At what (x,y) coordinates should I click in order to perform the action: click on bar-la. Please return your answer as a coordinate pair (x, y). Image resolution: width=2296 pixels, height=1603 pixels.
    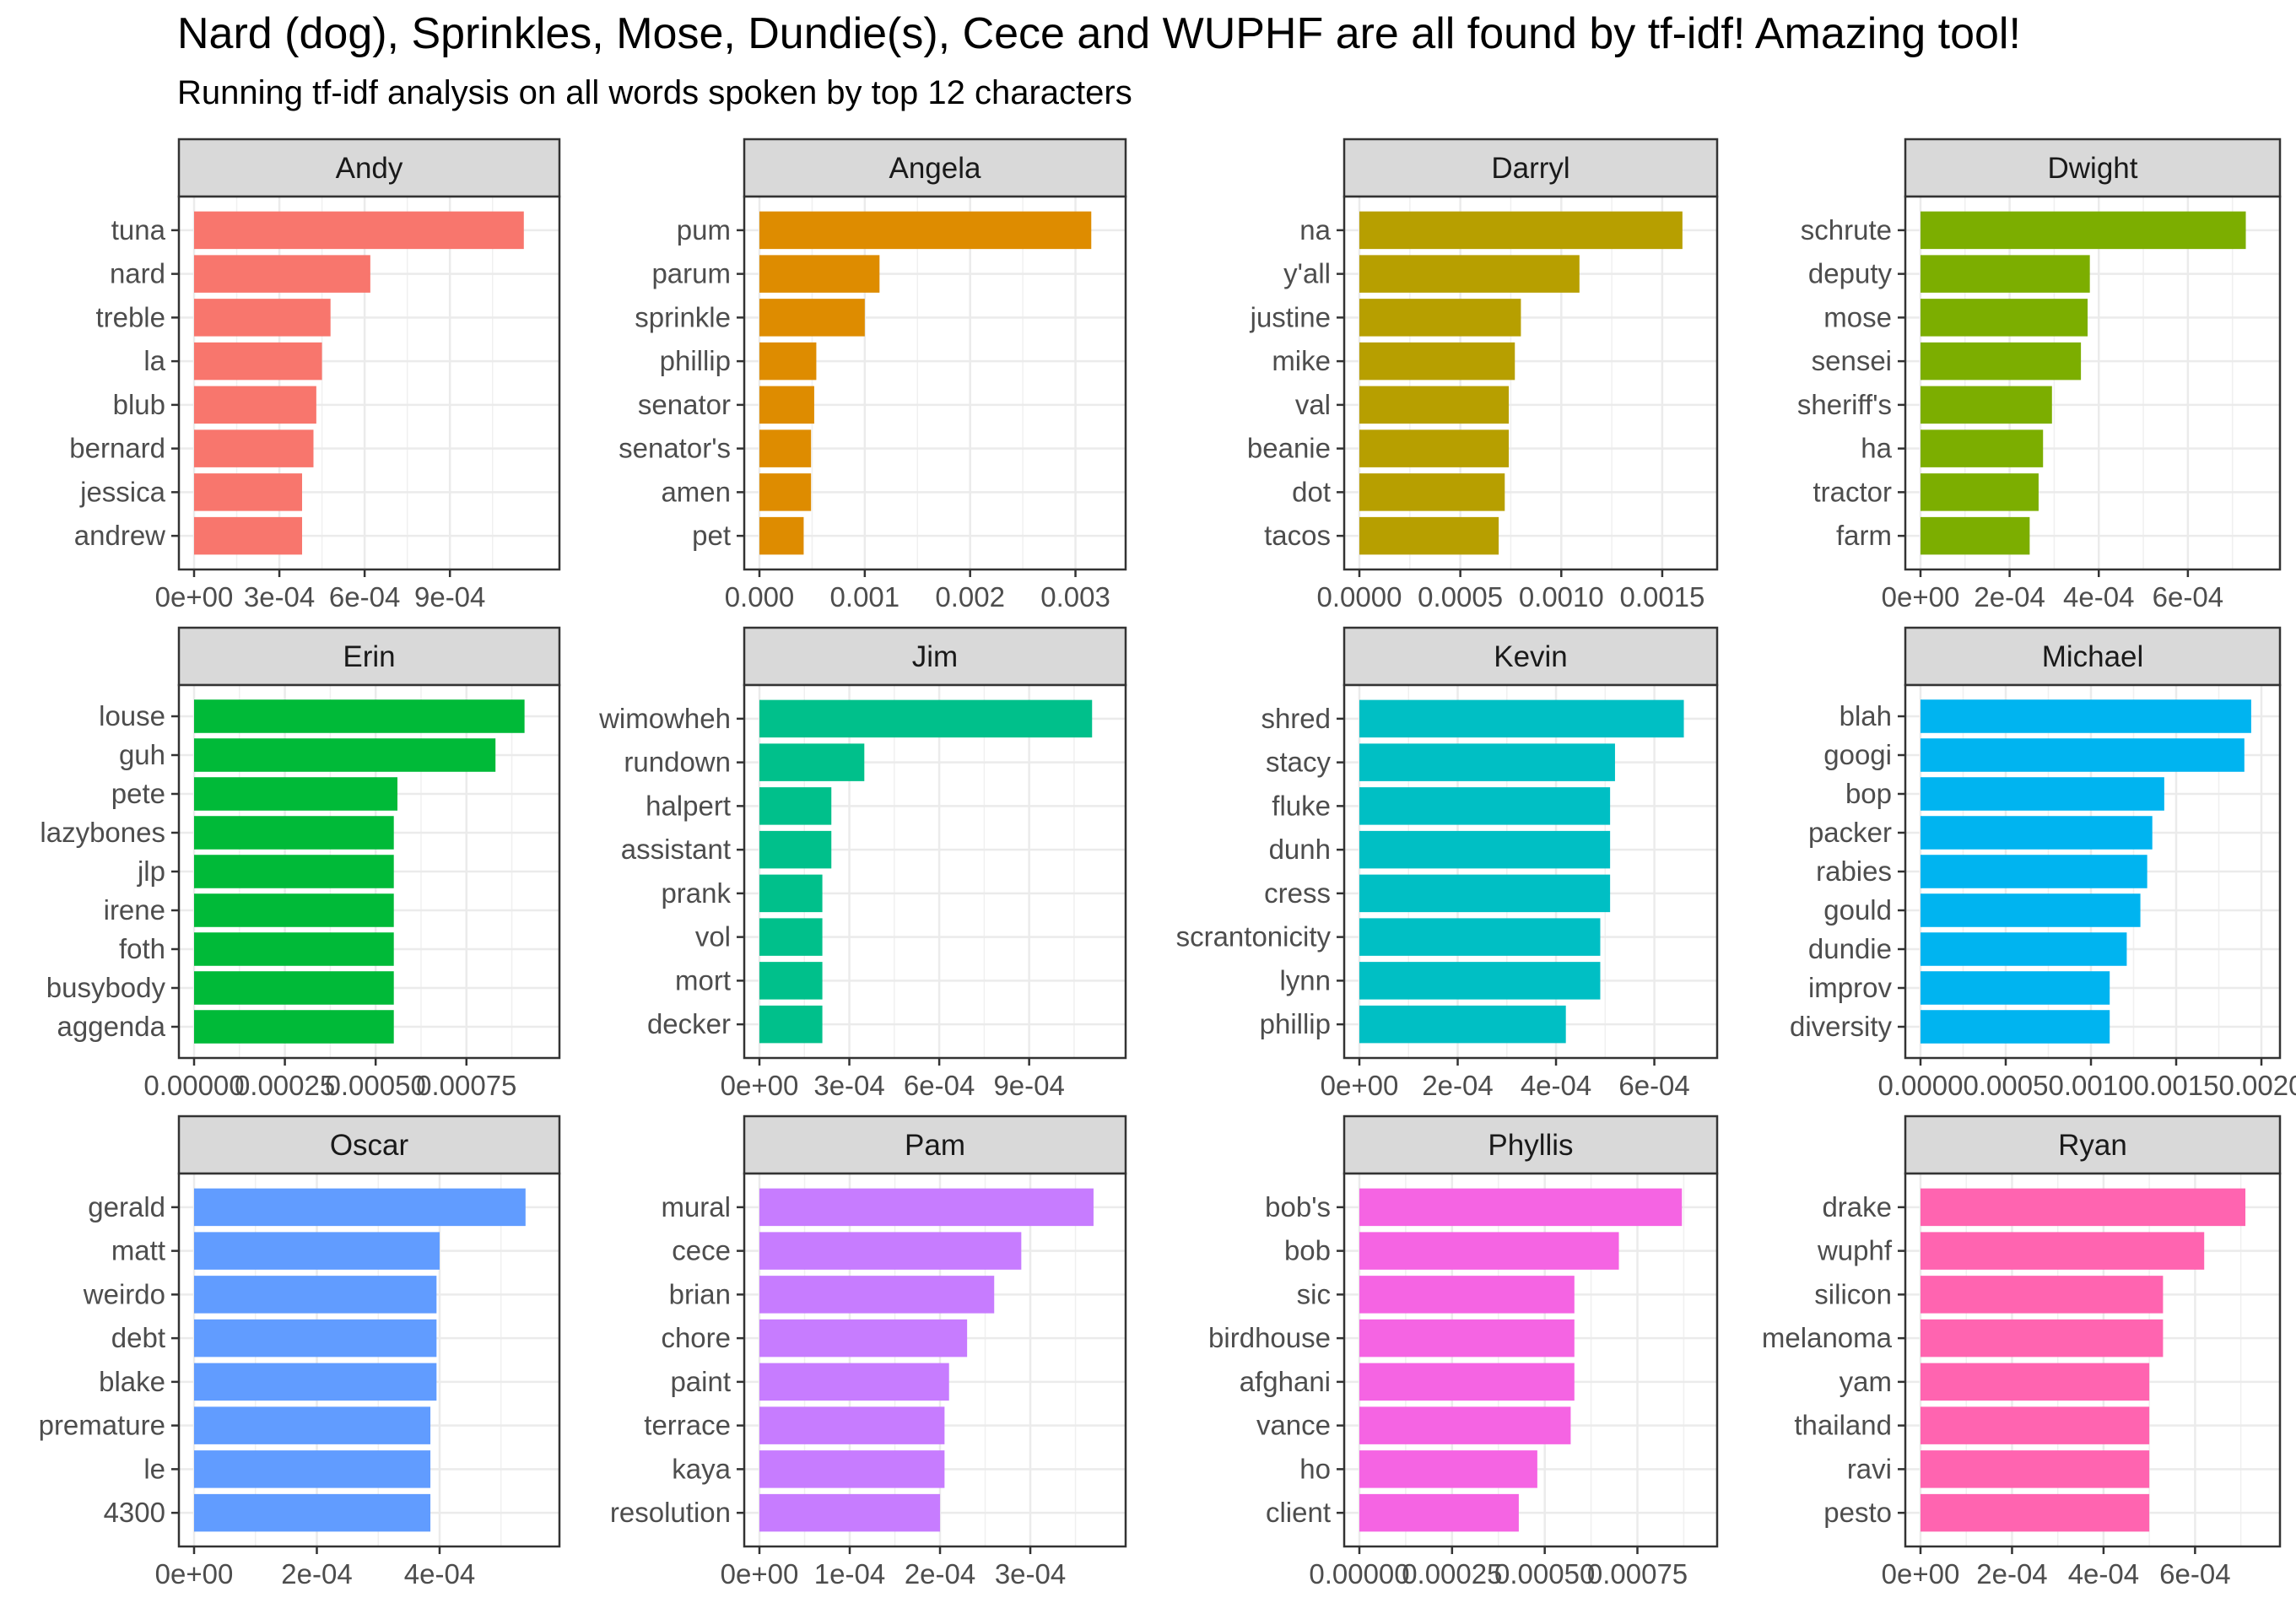
    Looking at the image, I should click on (258, 361).